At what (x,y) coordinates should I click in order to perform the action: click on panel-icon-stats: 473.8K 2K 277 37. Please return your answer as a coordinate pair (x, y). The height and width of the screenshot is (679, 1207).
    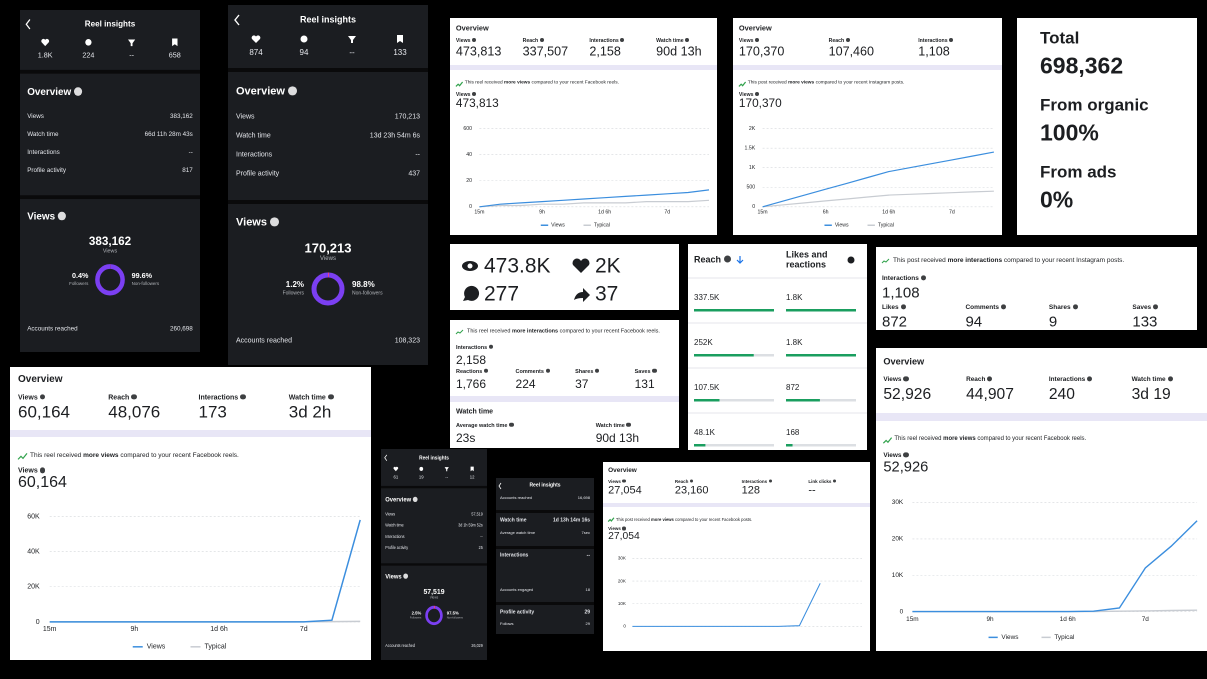
    Looking at the image, I should click on (564, 277).